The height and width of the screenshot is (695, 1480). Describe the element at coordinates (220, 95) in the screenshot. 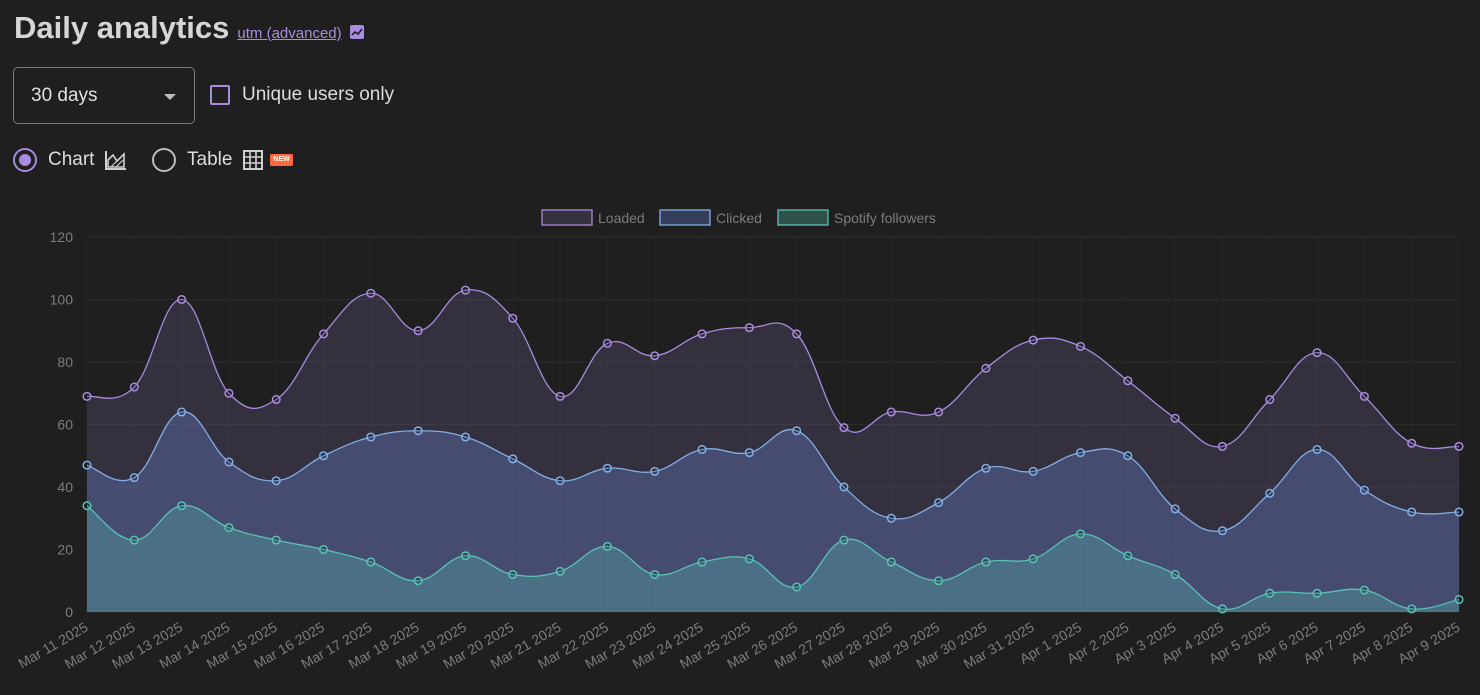

I see `unique-users-checkbox` at that location.